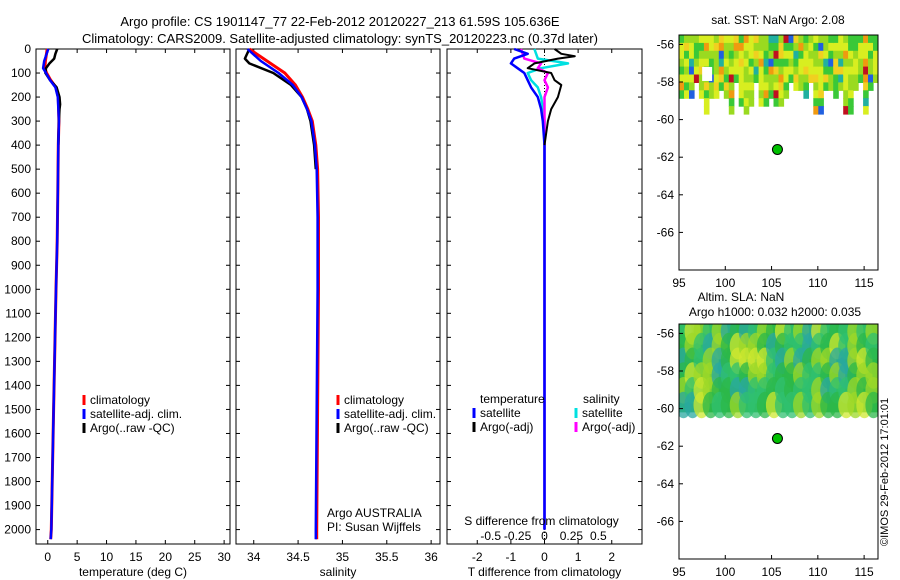 This screenshot has height=580, width=900. What do you see at coordinates (772, 283) in the screenshot?
I see `sst-map-xtick-label: 105` at bounding box center [772, 283].